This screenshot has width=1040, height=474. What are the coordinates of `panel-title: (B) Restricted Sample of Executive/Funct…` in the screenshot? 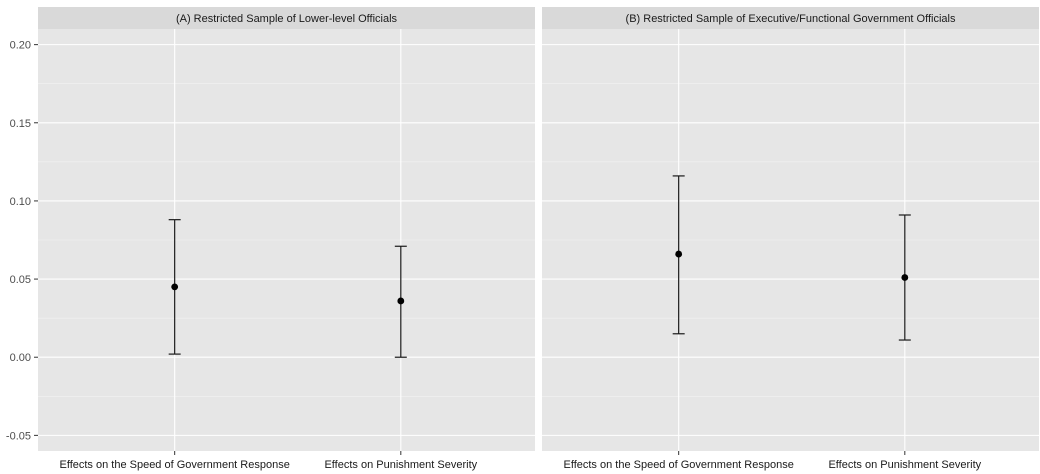 It's located at (791, 19).